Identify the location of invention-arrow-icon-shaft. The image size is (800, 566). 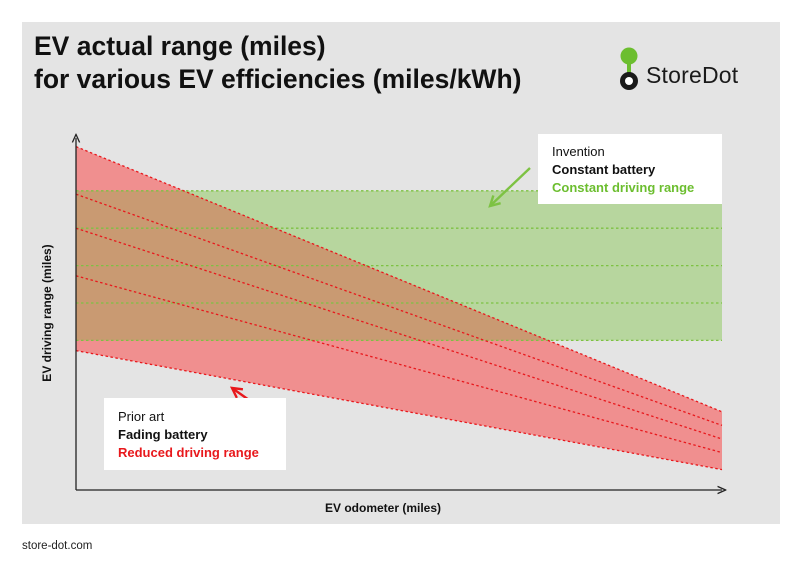
(510, 187).